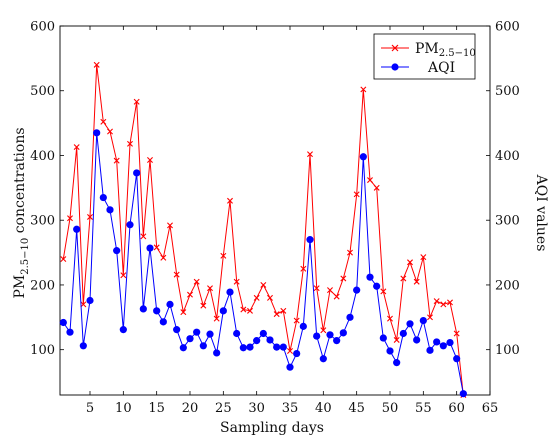 This screenshot has width=550, height=441. I want to click on legend-box, so click(424, 56).